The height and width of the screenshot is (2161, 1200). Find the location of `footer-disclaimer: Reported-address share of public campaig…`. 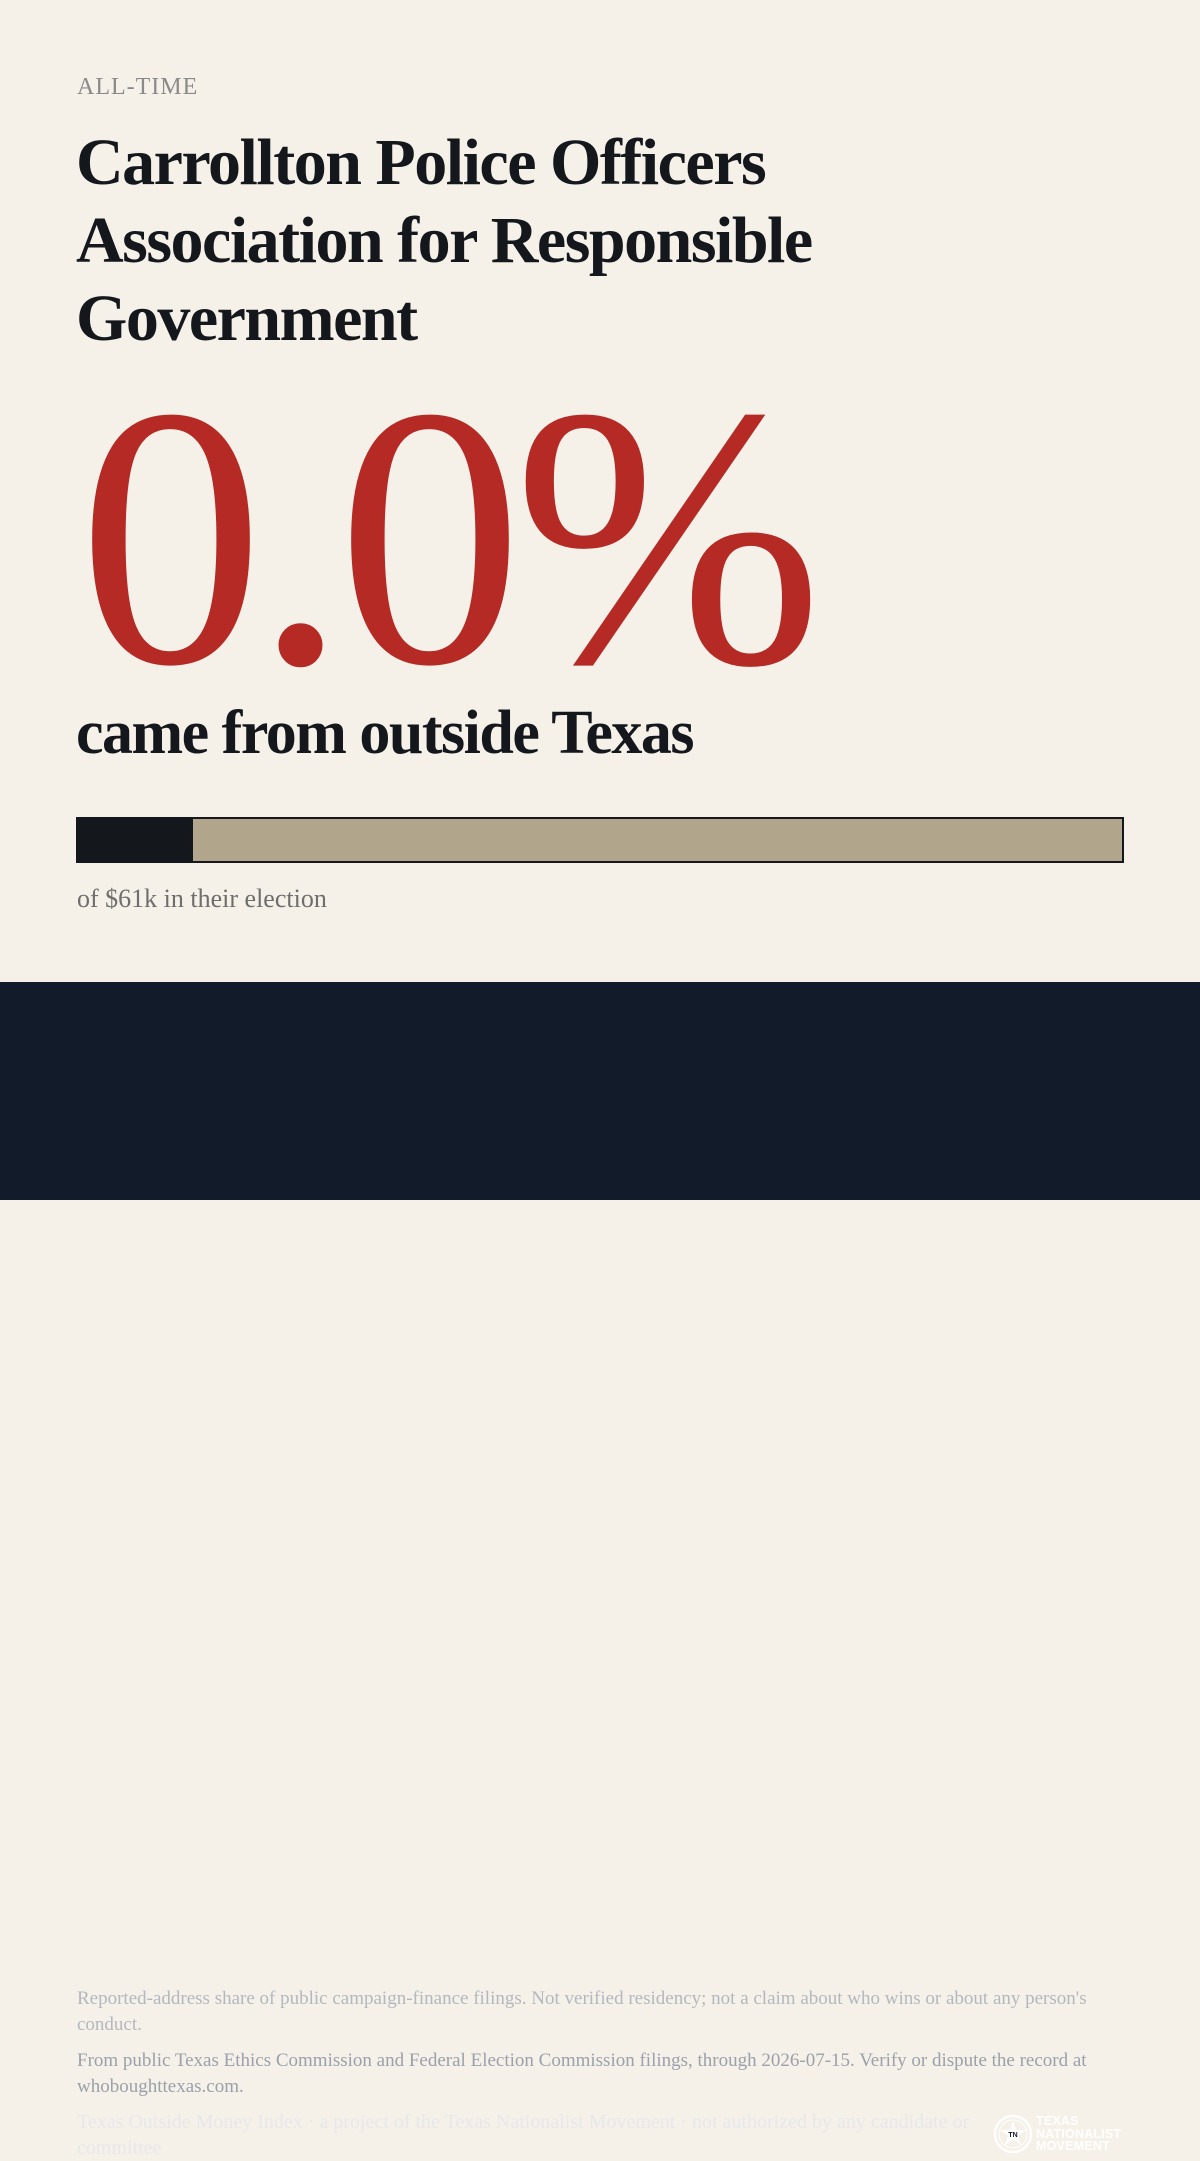

footer-disclaimer: Reported-address share of public campaig… is located at coordinates (582, 2011).